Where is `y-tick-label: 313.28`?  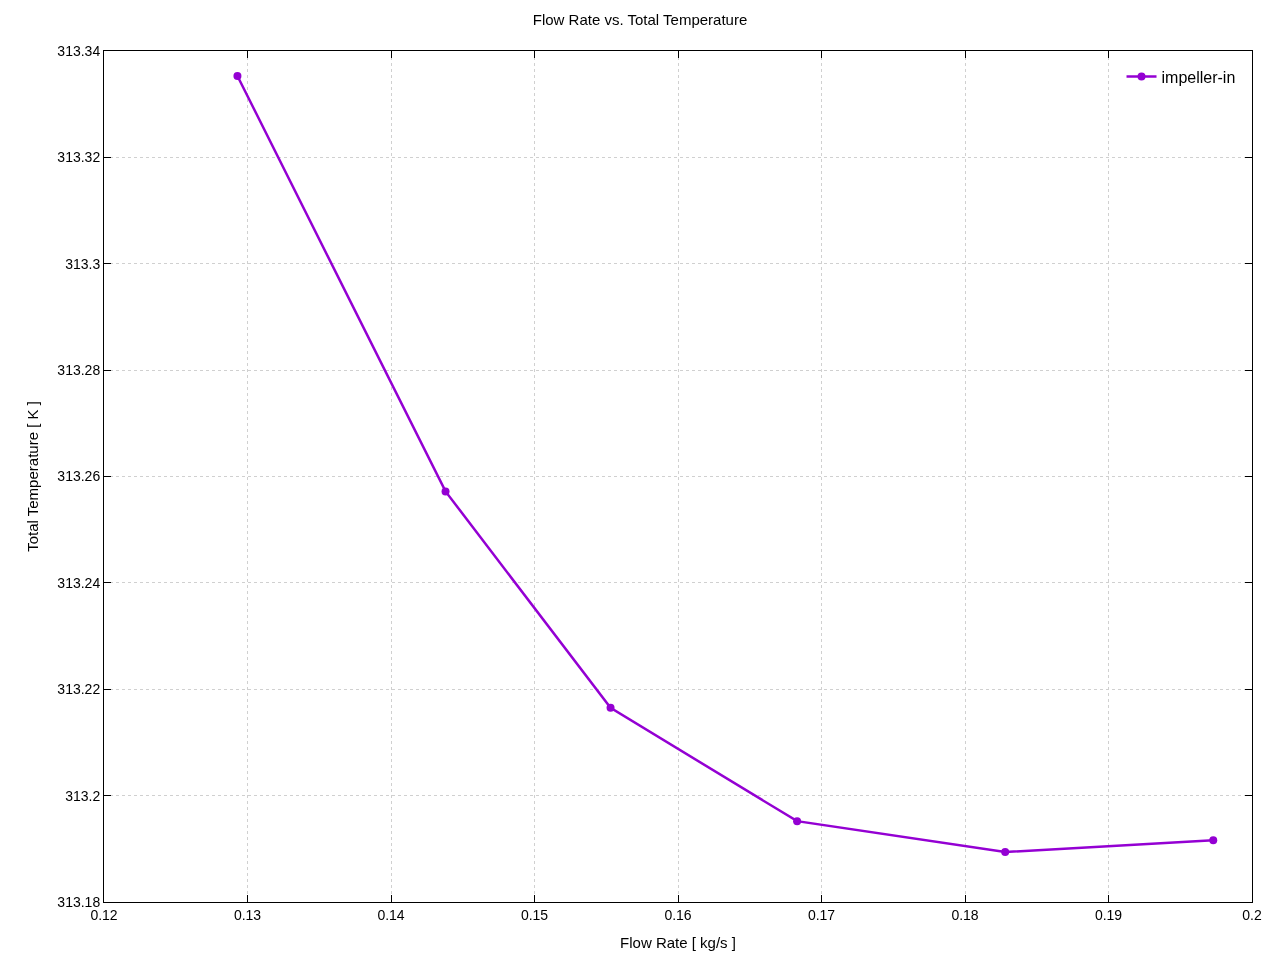
y-tick-label: 313.28 is located at coordinates (79, 370).